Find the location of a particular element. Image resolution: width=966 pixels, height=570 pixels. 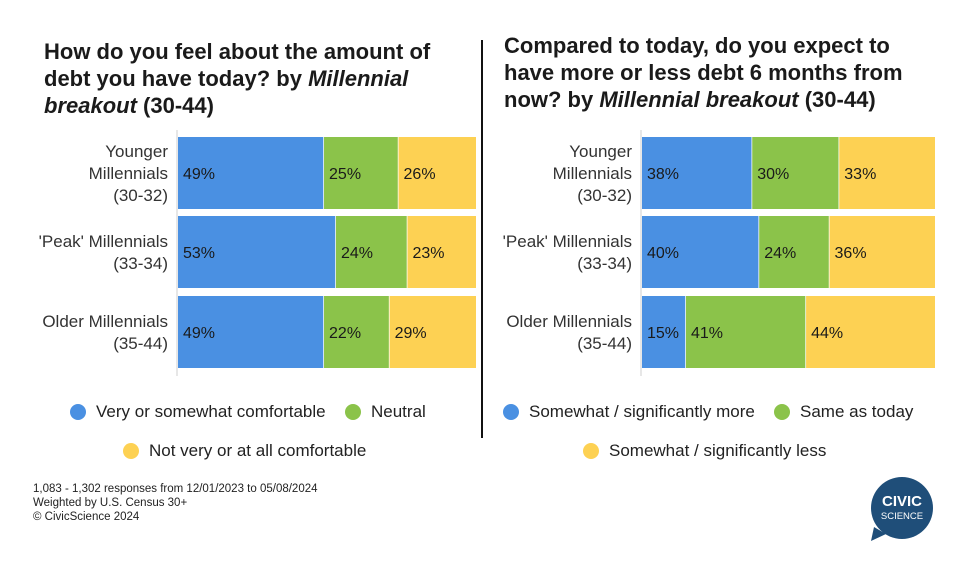

legend-item-comfortable: Very or somewhat comfortable is located at coordinates (198, 412).